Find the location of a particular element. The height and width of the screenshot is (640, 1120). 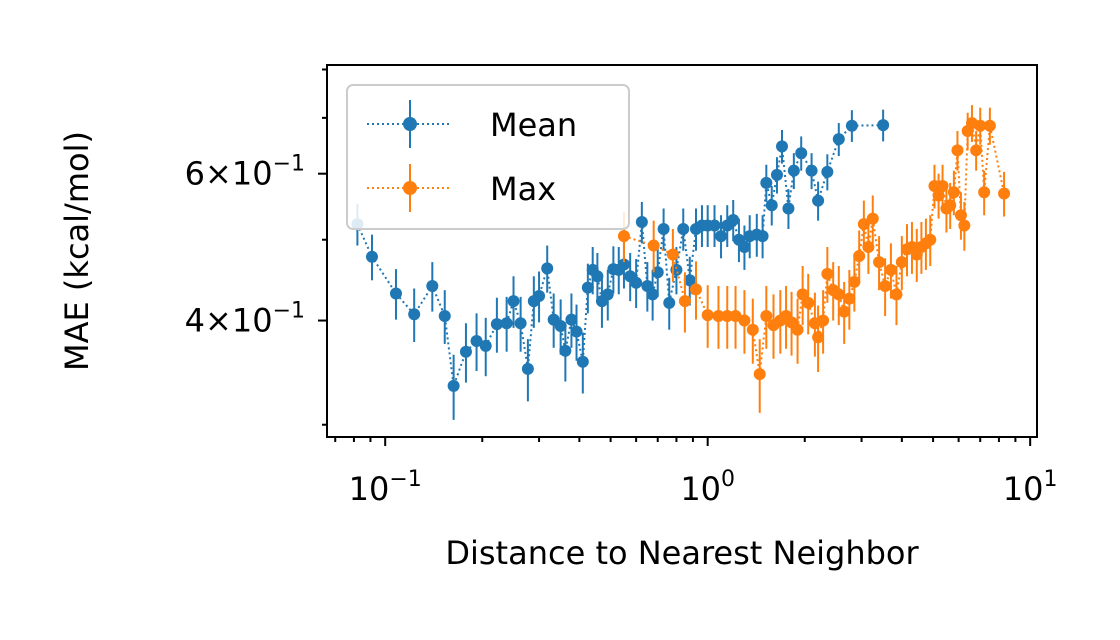

legend-label: Max is located at coordinates (523, 189).